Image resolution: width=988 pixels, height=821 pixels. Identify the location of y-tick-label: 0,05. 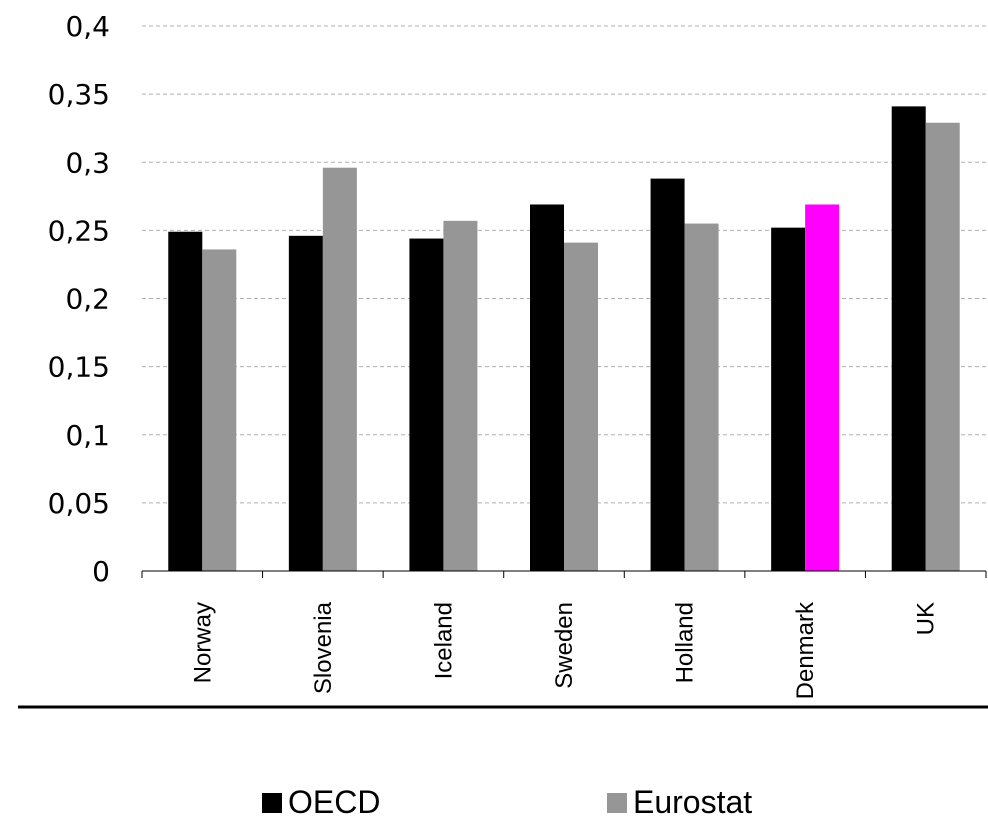
(79, 503).